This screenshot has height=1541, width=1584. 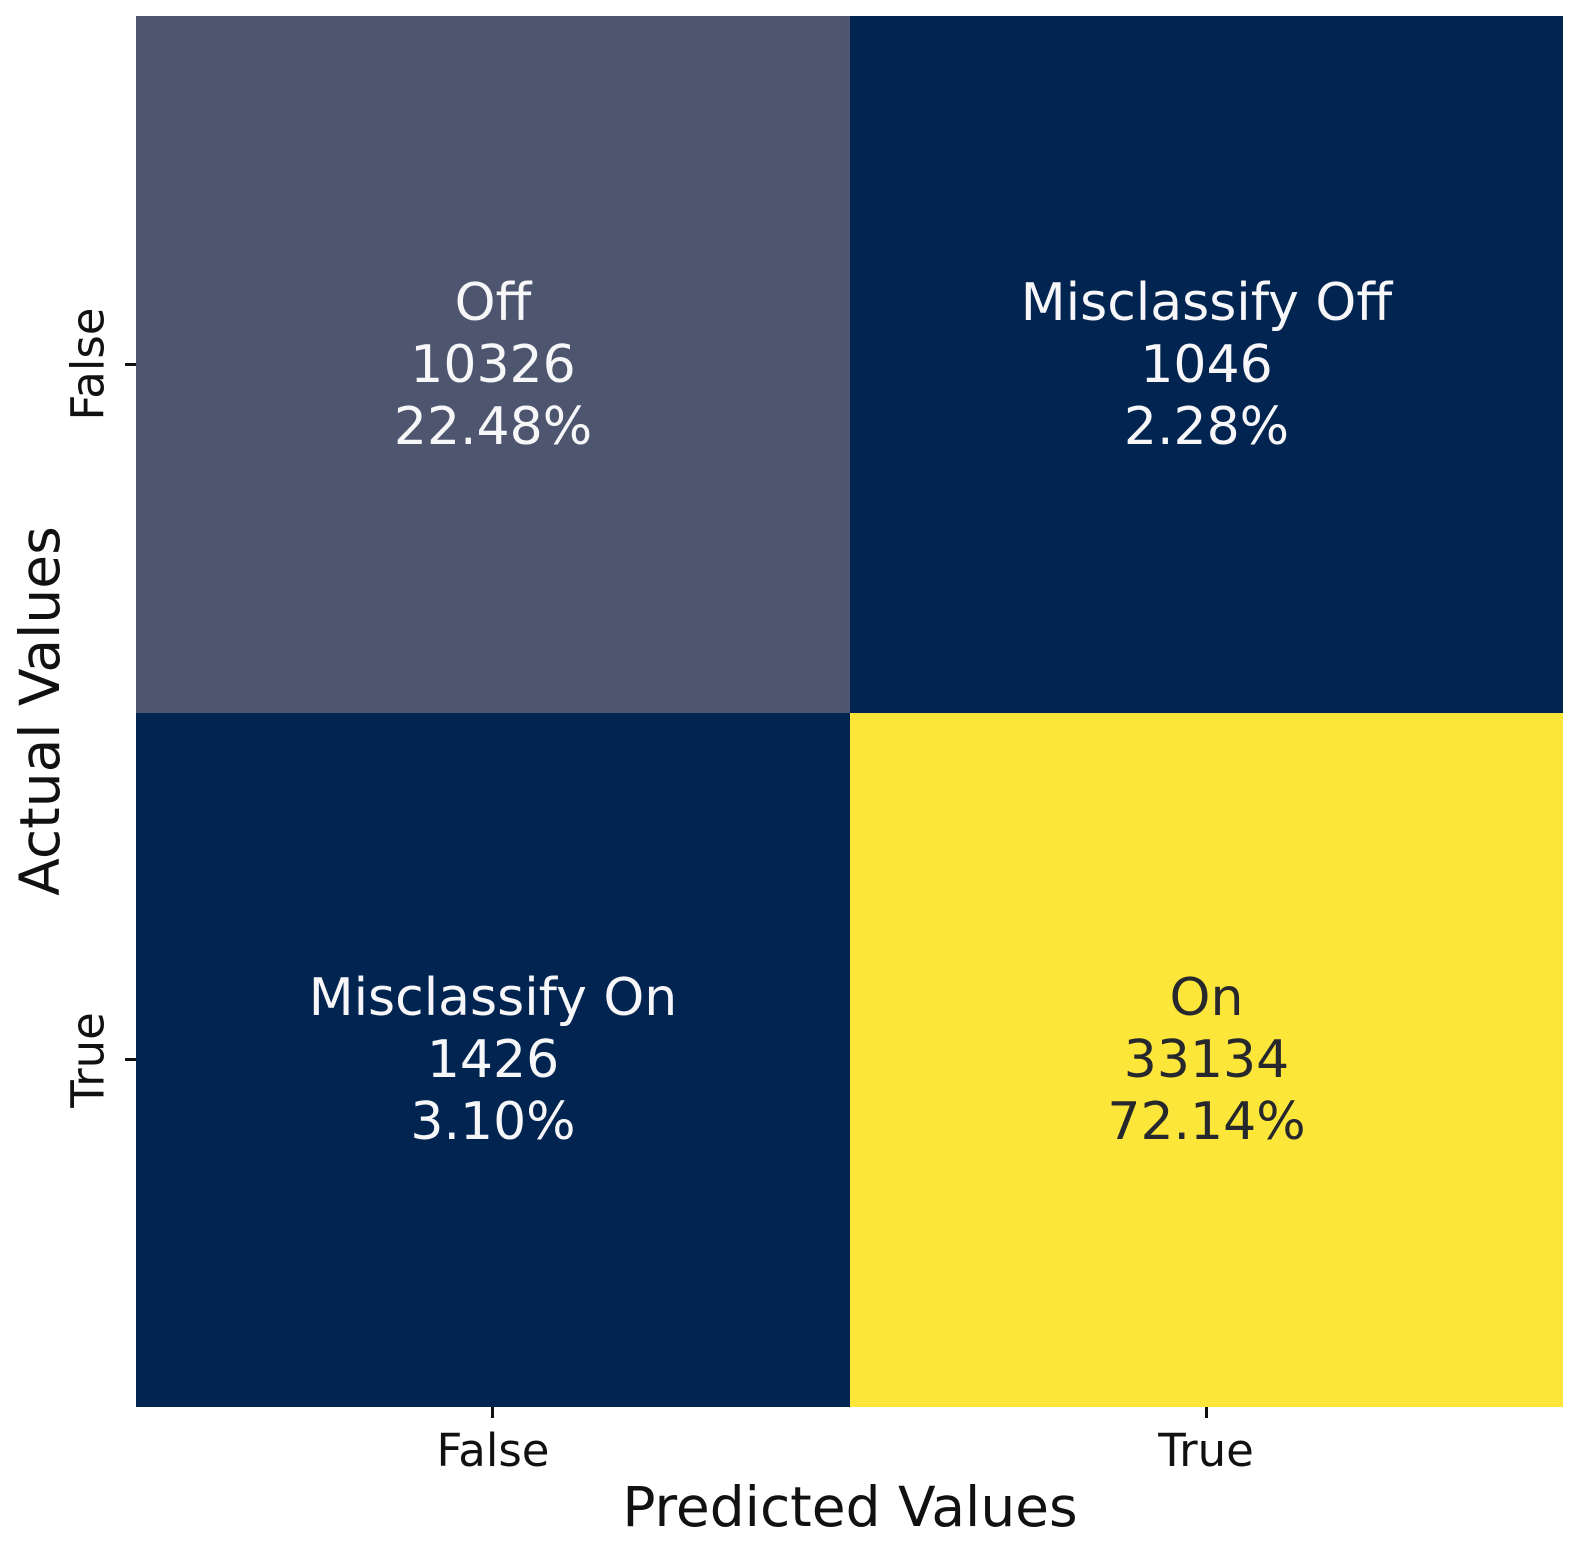 I want to click on y-tick-label-true: True, so click(x=88, y=1060).